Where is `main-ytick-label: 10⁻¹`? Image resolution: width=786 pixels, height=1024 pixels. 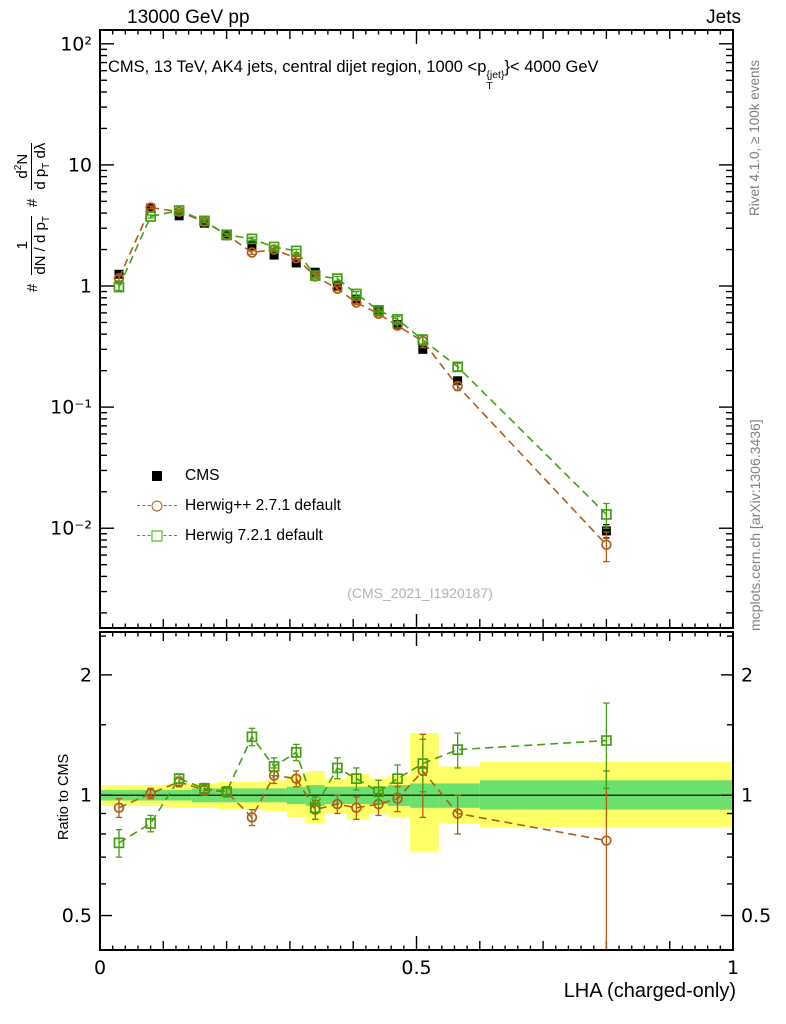 main-ytick-label: 10⁻¹ is located at coordinates (71, 408).